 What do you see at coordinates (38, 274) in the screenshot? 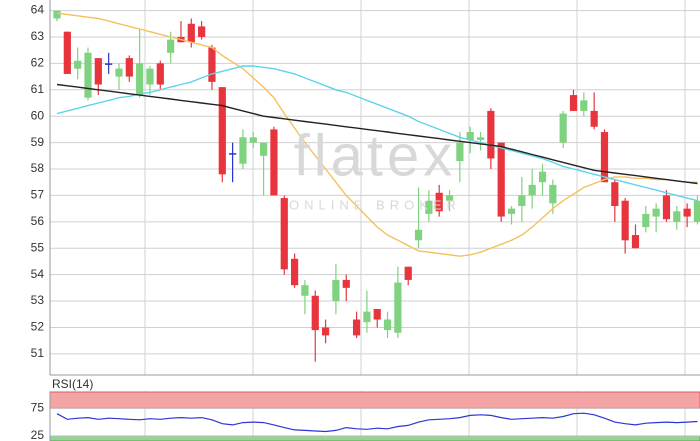
I see `y-tick-label: 54` at bounding box center [38, 274].